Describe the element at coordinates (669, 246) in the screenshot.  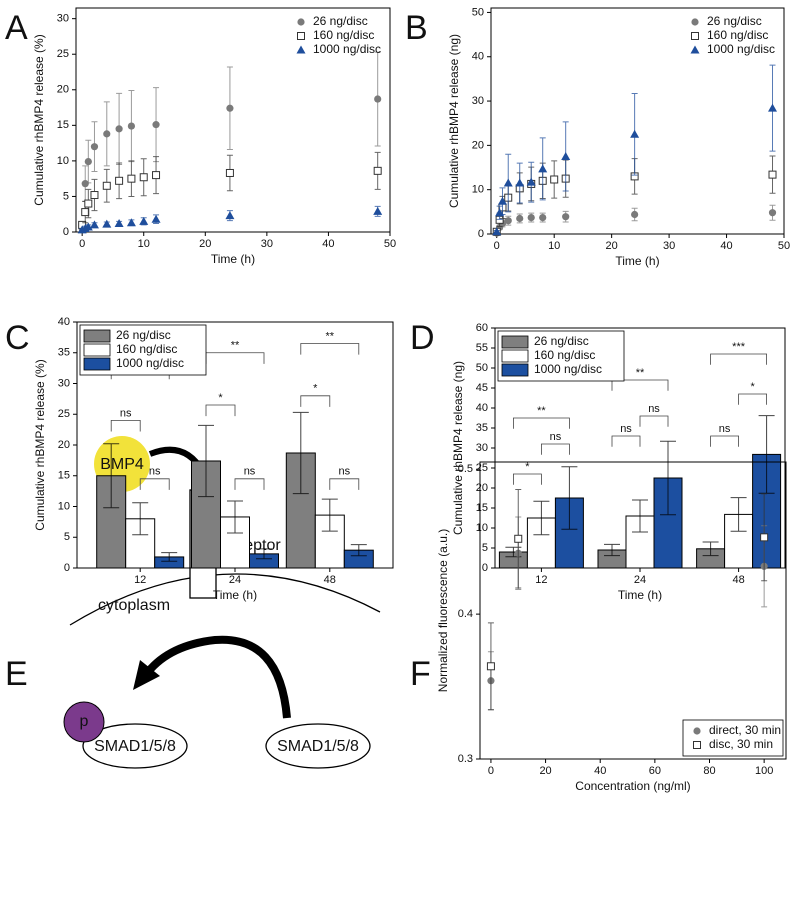
I see `x-tick-label: 30` at that location.